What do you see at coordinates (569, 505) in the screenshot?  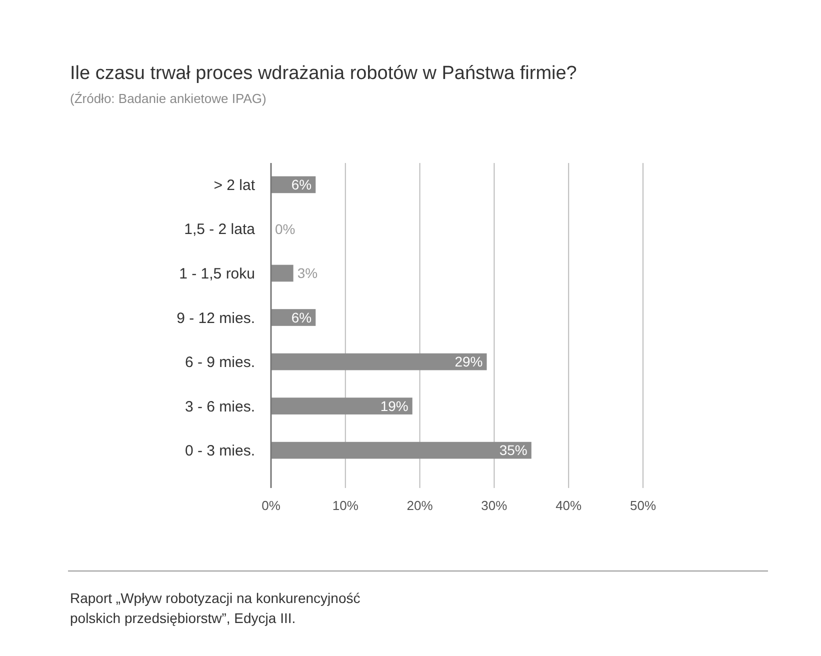 I see `x-tick-label: 40%` at bounding box center [569, 505].